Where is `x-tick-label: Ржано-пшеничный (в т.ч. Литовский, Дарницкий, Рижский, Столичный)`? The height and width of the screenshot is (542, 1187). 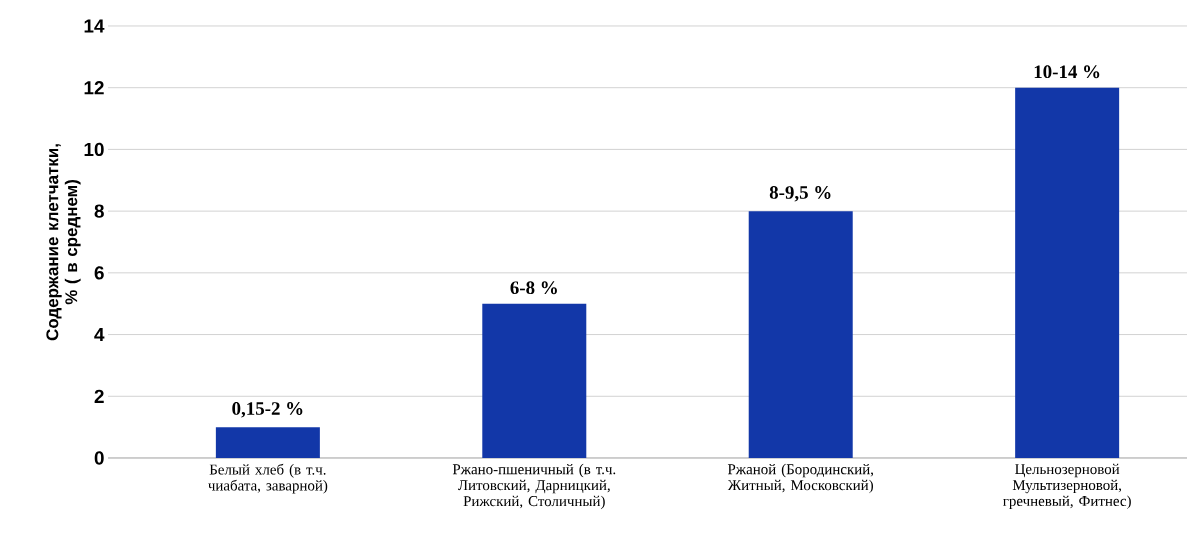
x-tick-label: Ржано-пшеничный (в т.ч. Литовский, Дарницкий, Рижский, Столичный) is located at coordinates (534, 486).